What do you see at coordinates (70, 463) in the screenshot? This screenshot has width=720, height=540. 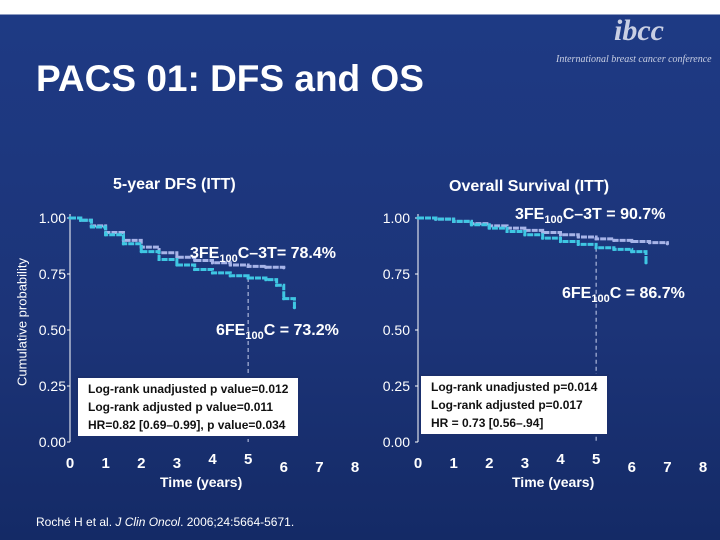 I see `x-tick-label: 0` at bounding box center [70, 463].